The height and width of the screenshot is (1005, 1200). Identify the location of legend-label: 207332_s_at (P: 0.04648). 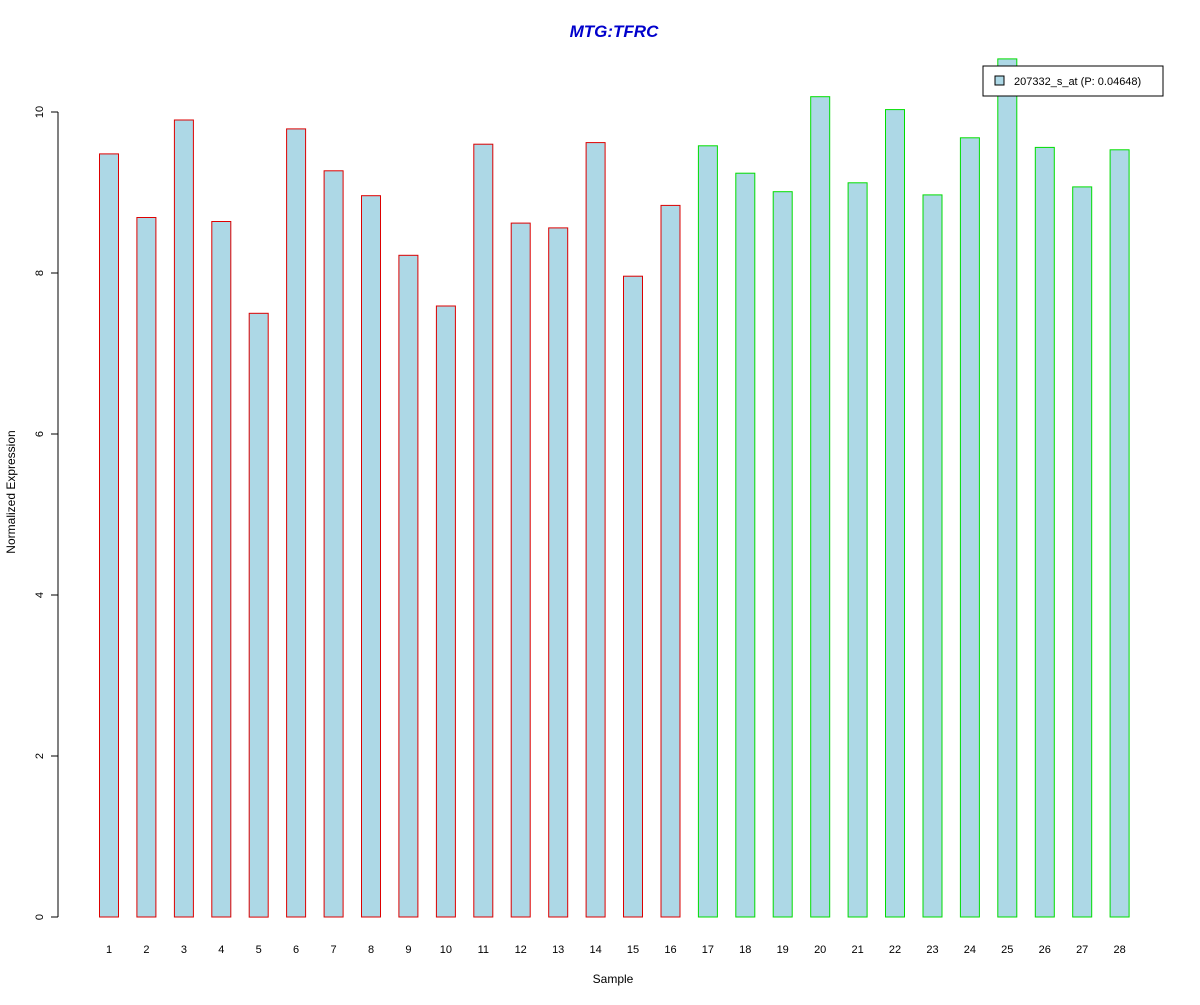
(1077, 82).